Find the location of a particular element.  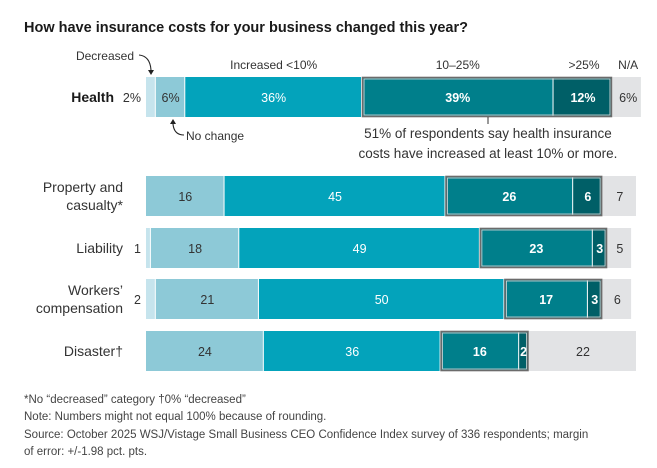

value-label: 18 is located at coordinates (195, 249).